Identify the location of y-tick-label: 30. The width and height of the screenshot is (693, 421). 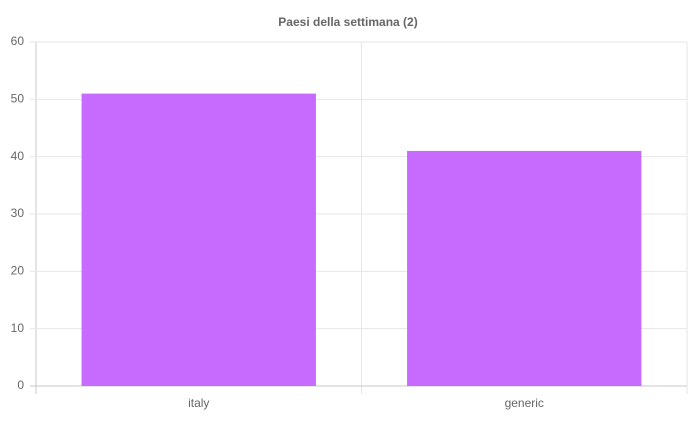
(18, 213).